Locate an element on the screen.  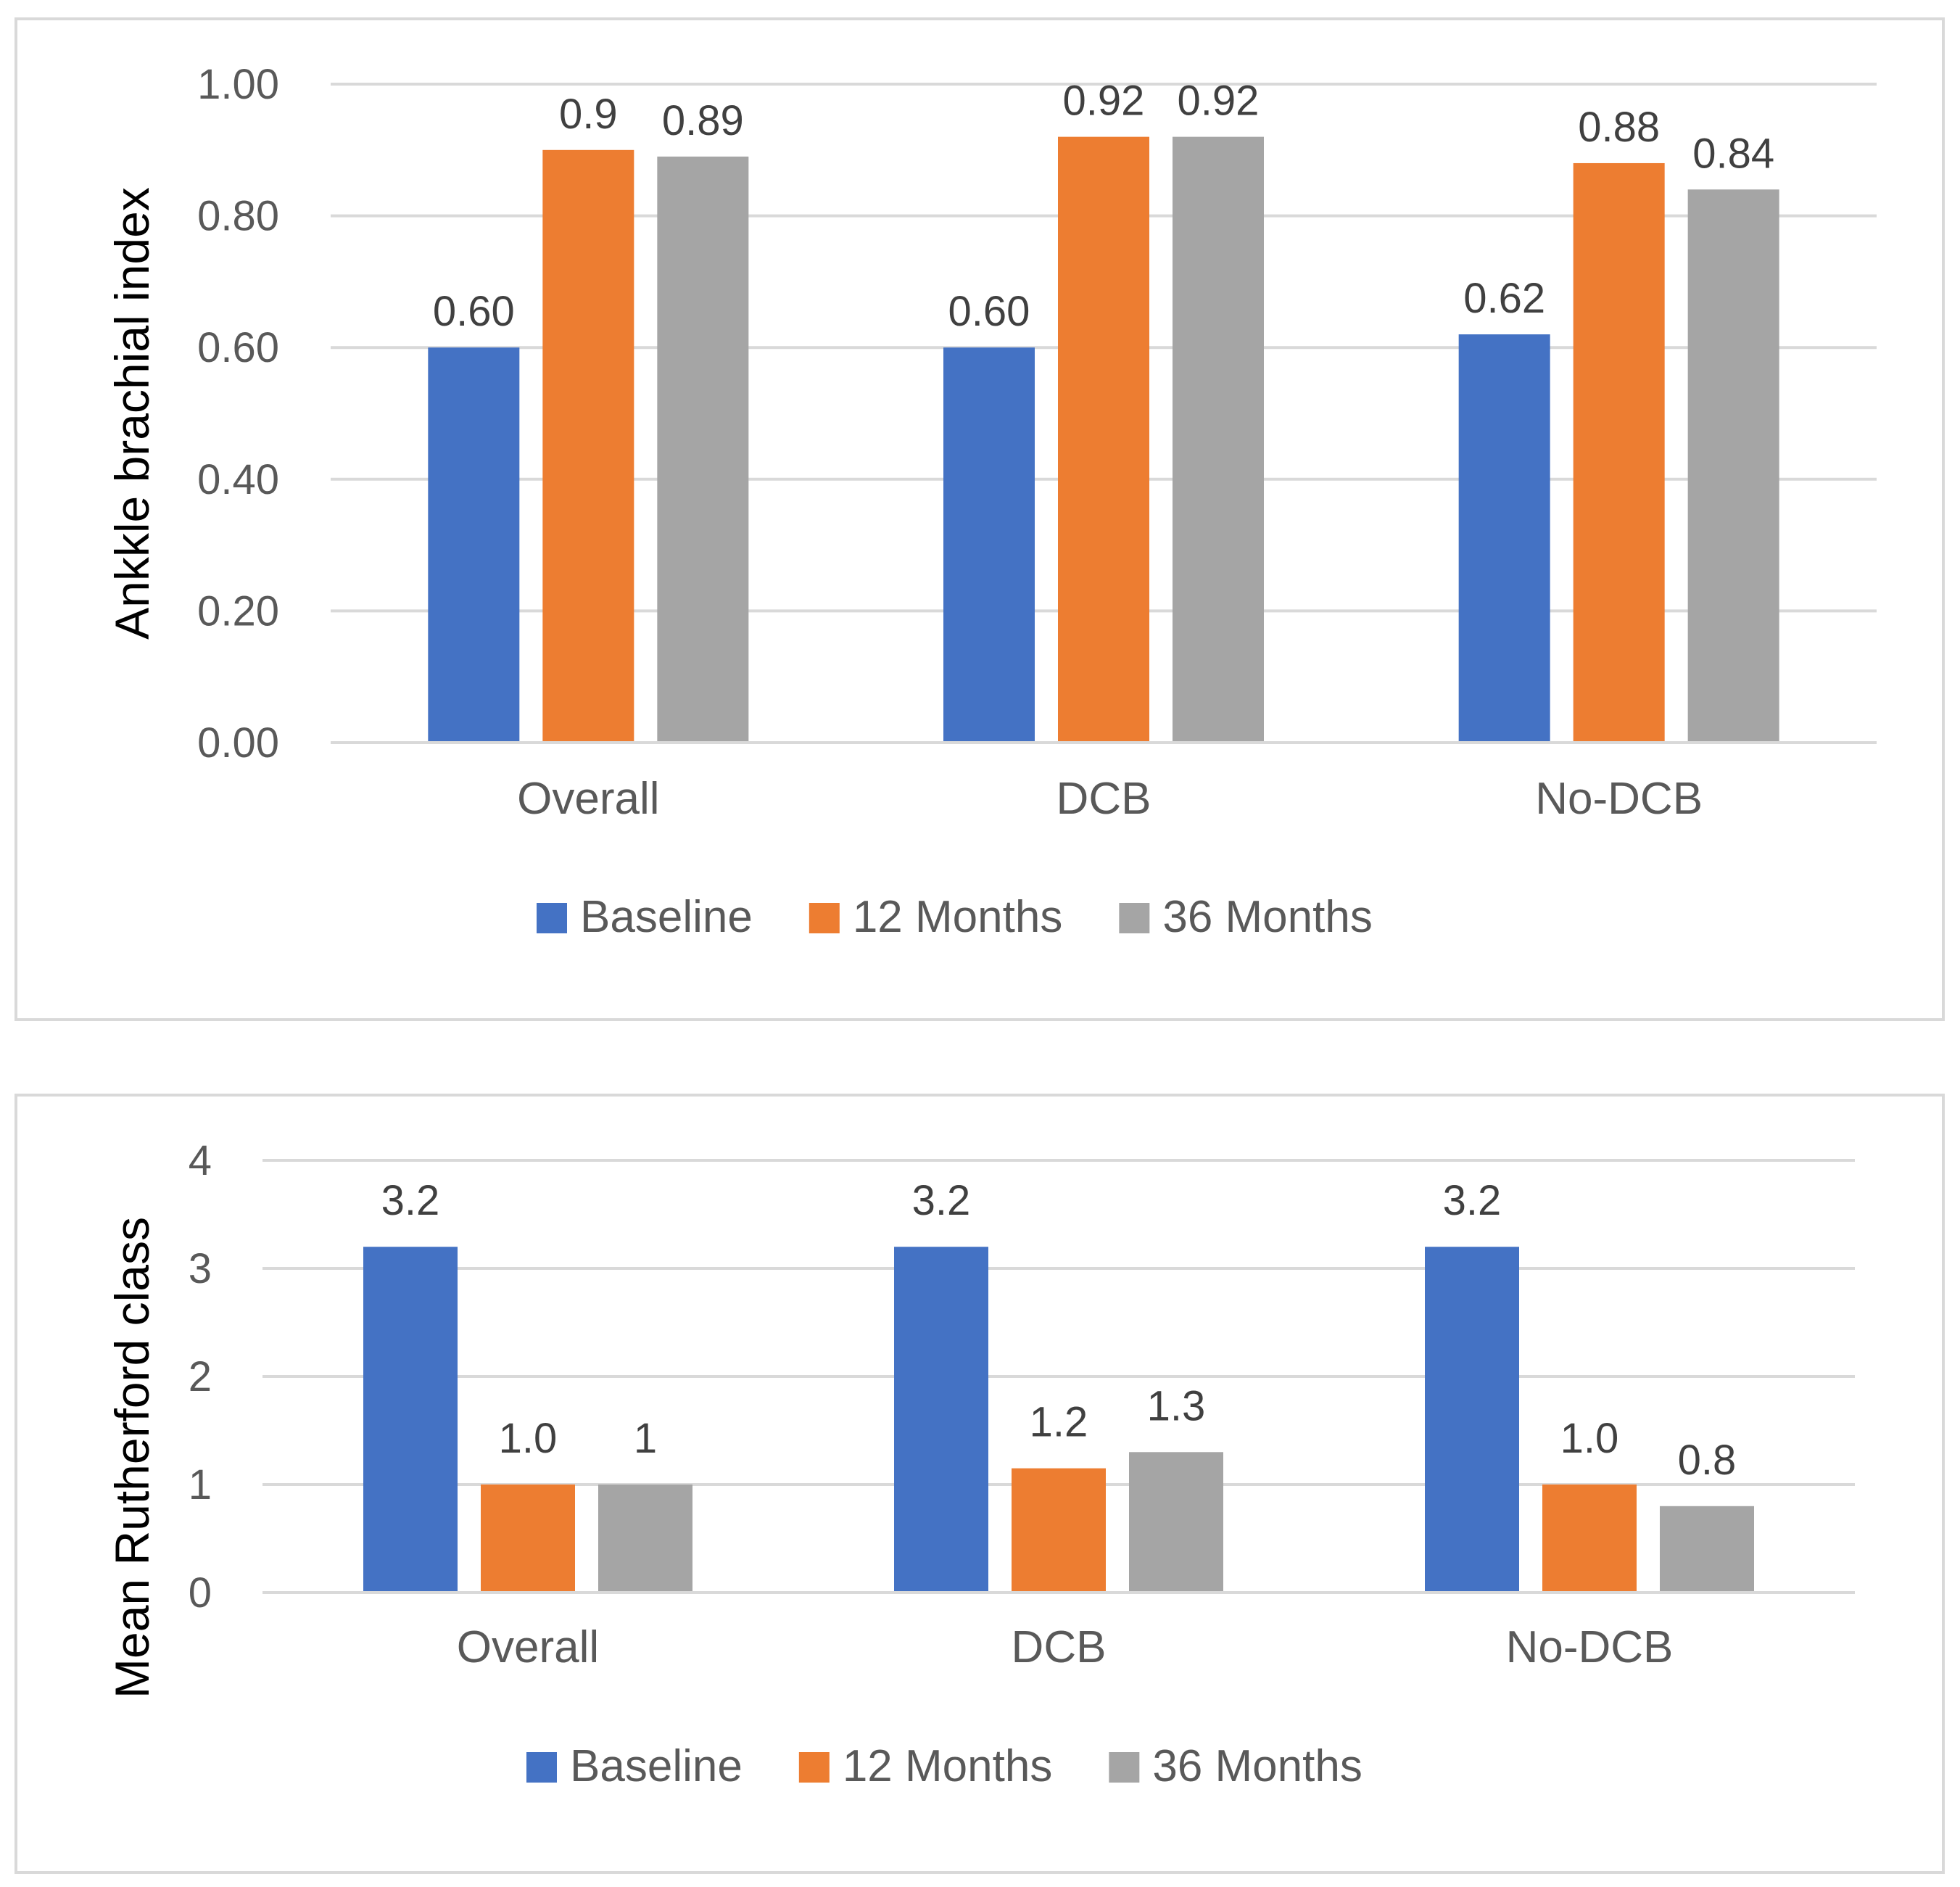
y-tick-label: 3 is located at coordinates (200, 1268).